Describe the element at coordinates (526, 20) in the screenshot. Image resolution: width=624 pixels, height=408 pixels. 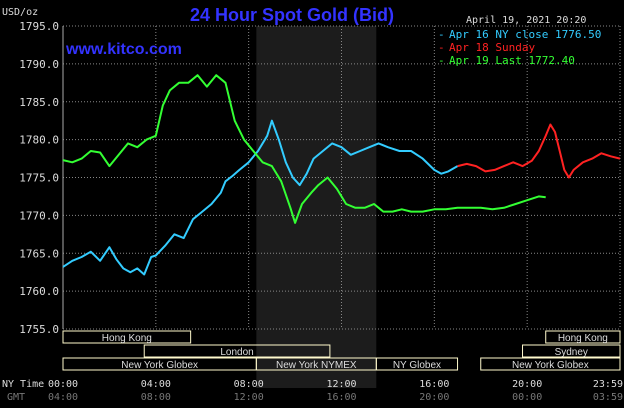
I see `timestamp: April 19, 2021 20:20` at that location.